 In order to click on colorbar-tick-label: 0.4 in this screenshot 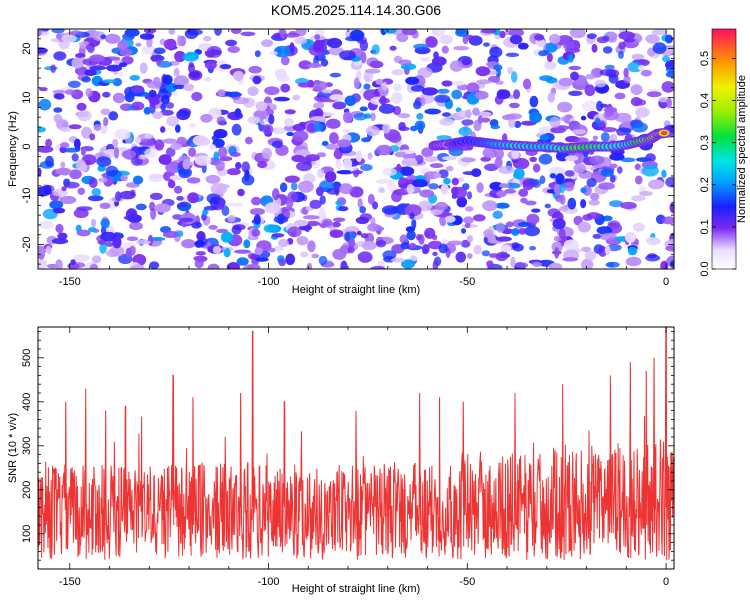, I will do `click(705, 100)`.